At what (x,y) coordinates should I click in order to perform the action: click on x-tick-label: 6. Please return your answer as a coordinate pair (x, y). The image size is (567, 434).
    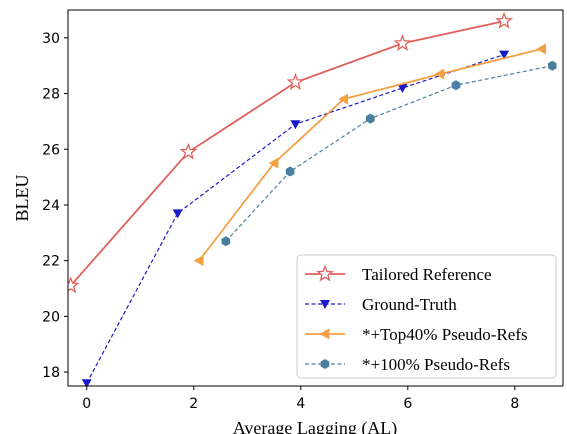
    Looking at the image, I should click on (407, 404).